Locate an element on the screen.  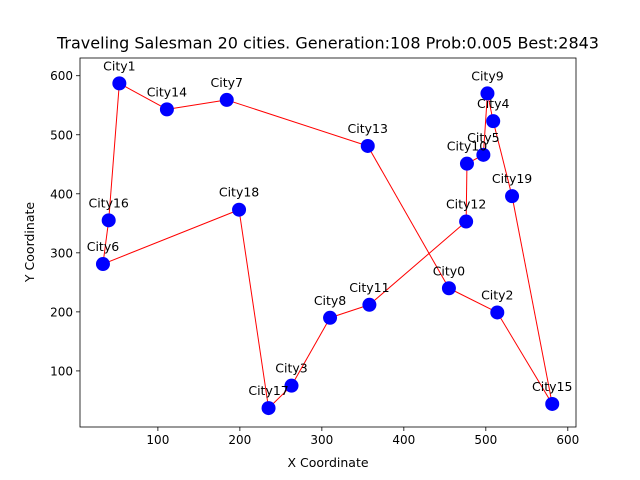
city-marker-city18 is located at coordinates (239, 209).